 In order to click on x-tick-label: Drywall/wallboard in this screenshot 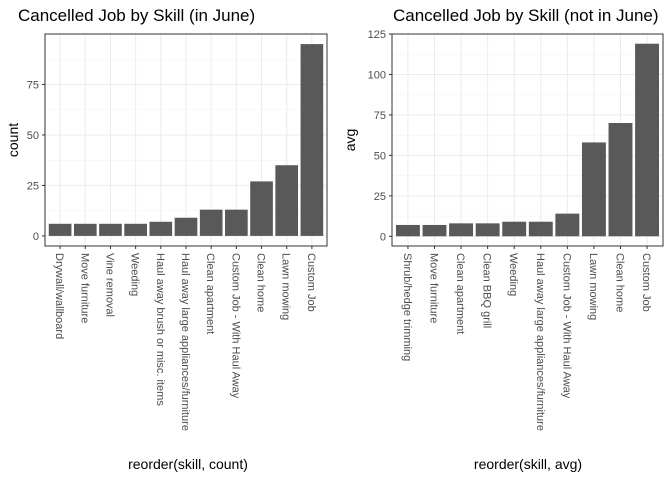, I will do `click(59, 296)`.